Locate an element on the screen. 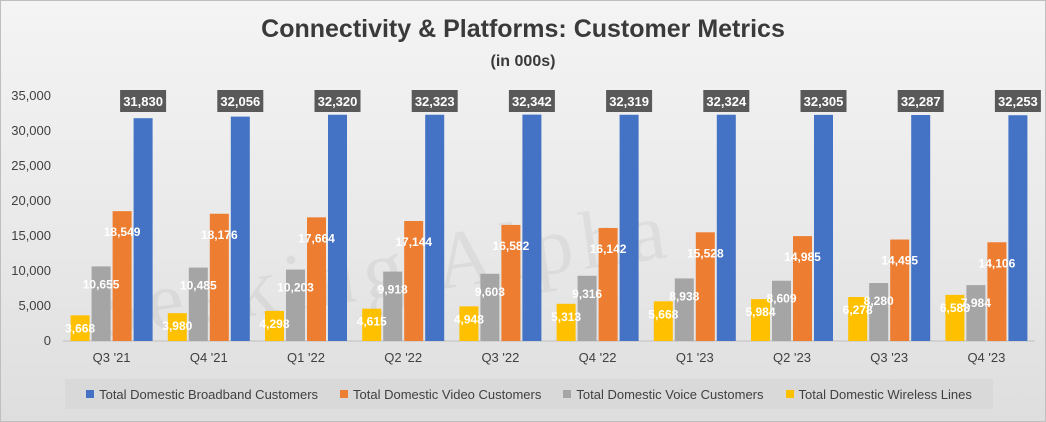  data-label: 6,588 is located at coordinates (955, 308).